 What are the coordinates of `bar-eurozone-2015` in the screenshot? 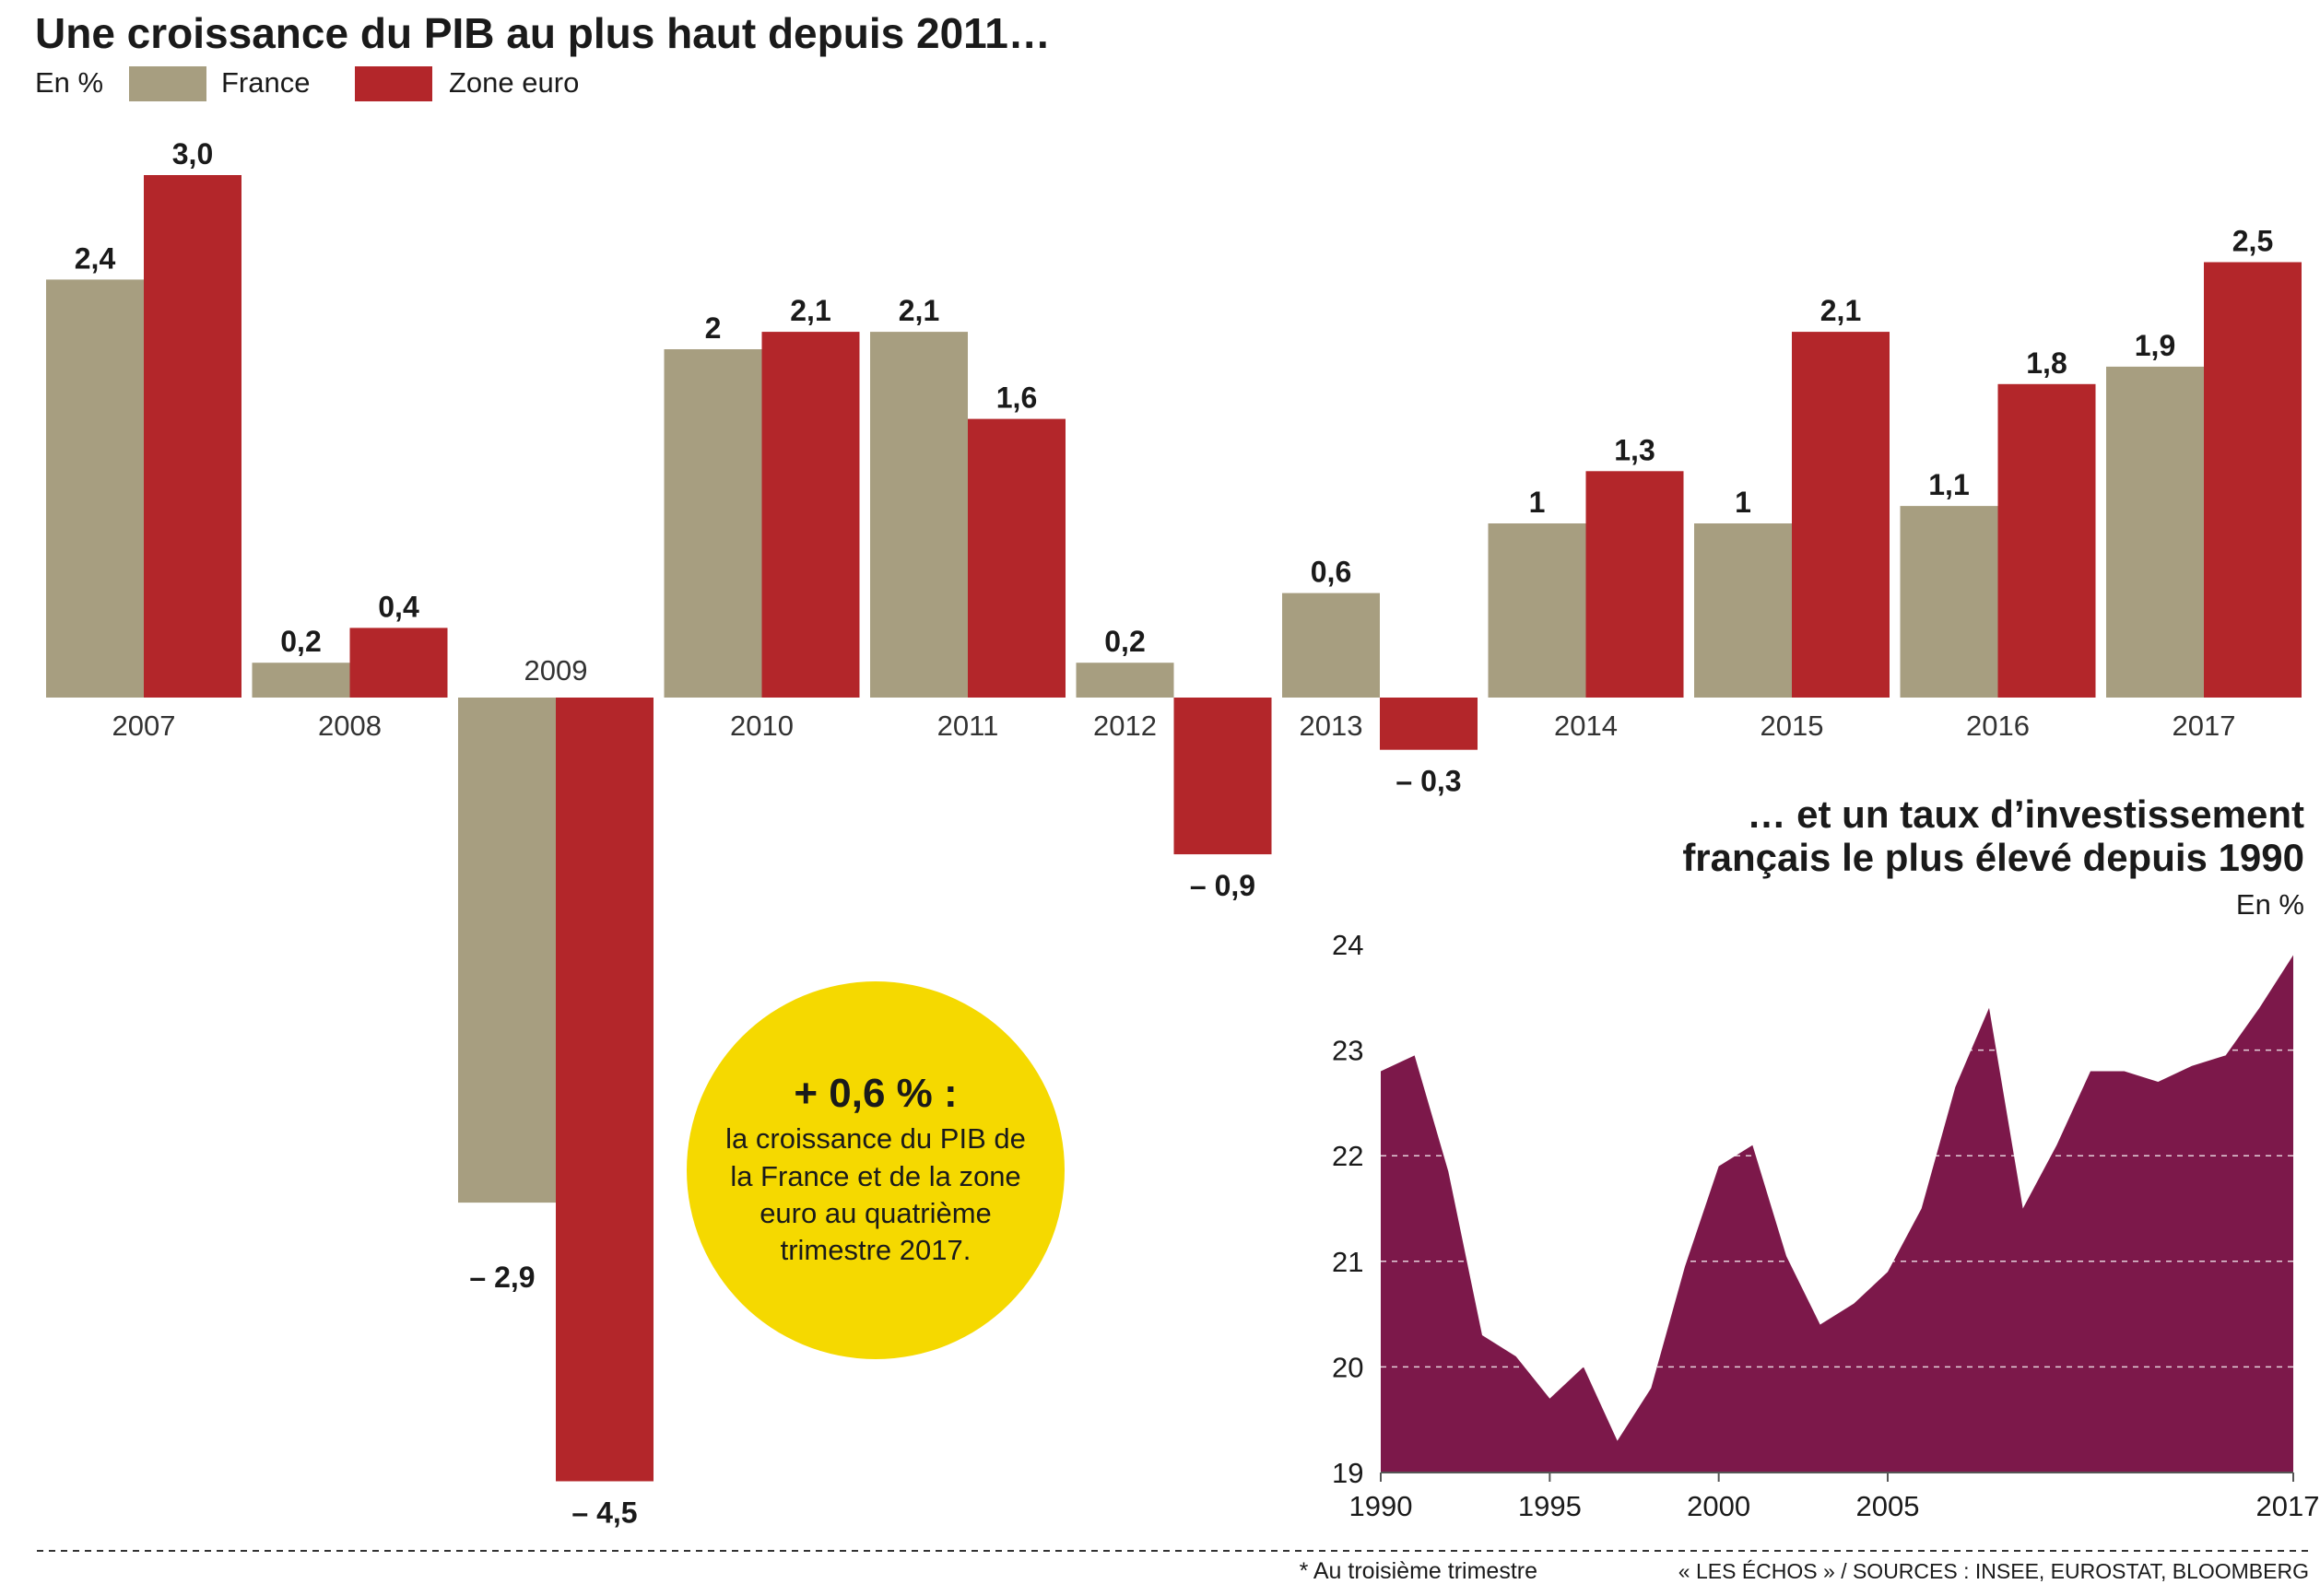 It's located at (1841, 515).